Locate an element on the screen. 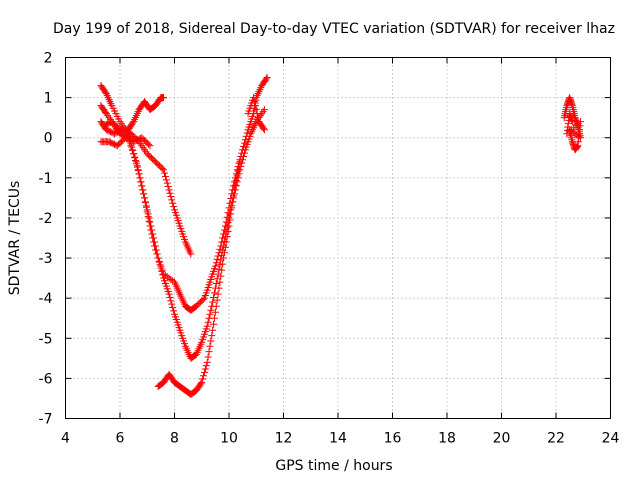 Image resolution: width=640 pixels, height=480 pixels. x-tick-label: 16 is located at coordinates (393, 439).